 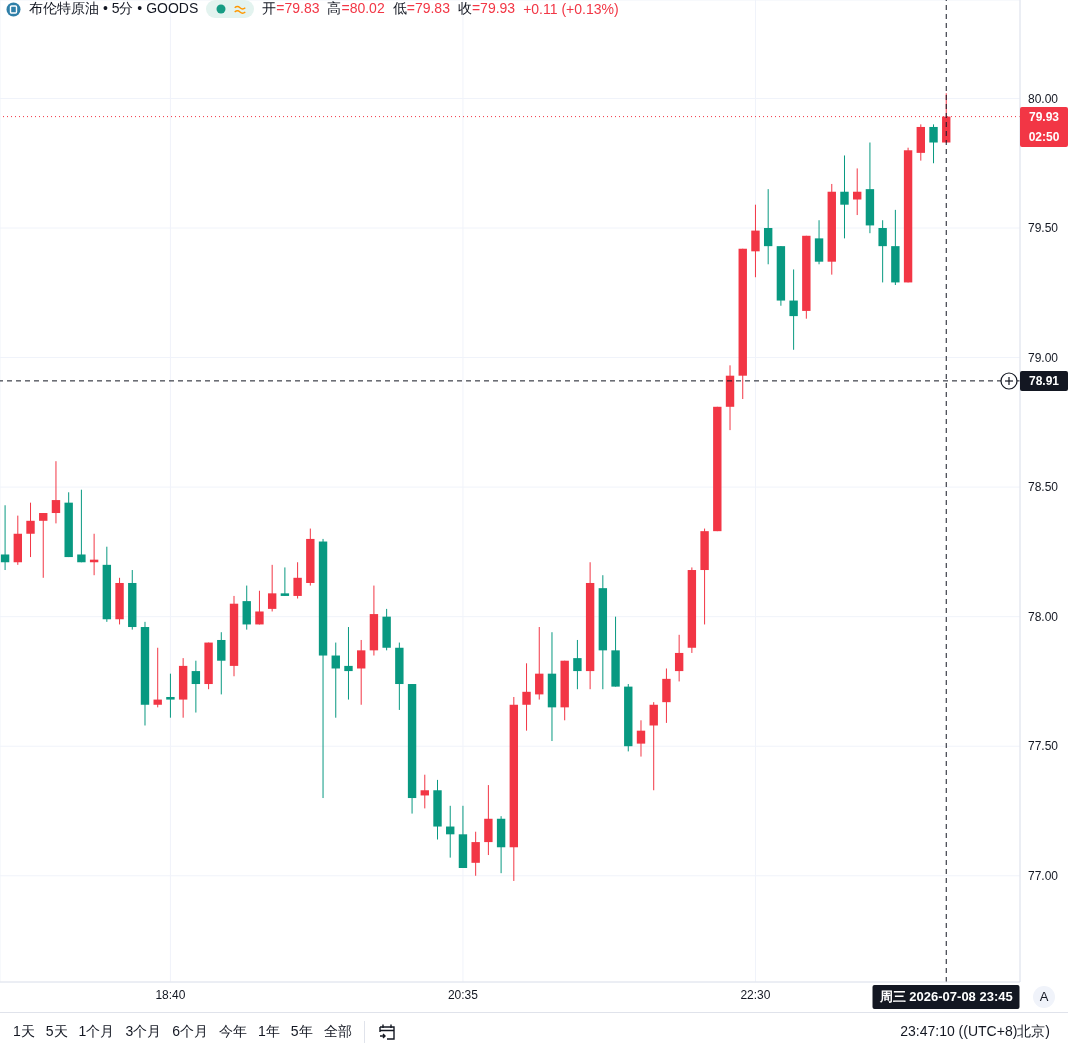 I want to click on annotation: +0.11 (+0.13%), so click(x=571, y=9).